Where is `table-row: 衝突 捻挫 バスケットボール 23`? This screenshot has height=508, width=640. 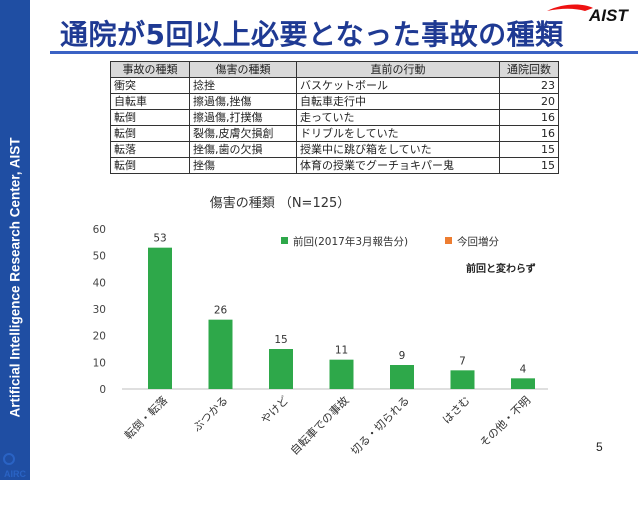
table-row: 衝突 捻挫 バスケットボール 23 is located at coordinates (334, 85).